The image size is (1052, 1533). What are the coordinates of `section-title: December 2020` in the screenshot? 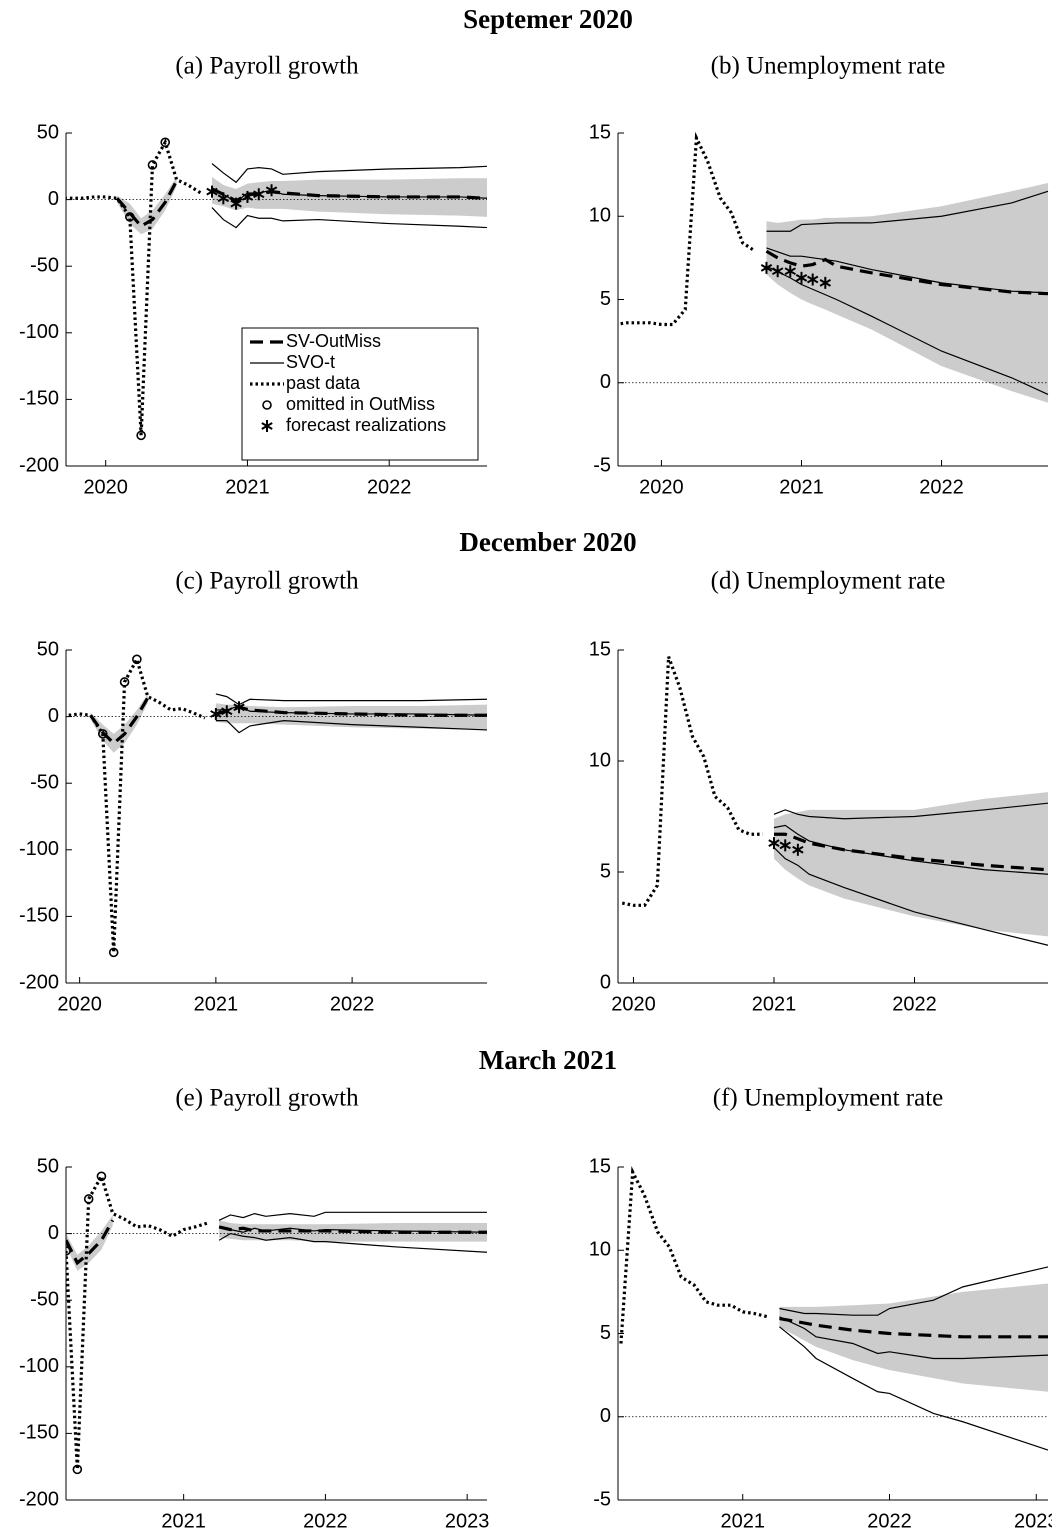 It's located at (547, 542).